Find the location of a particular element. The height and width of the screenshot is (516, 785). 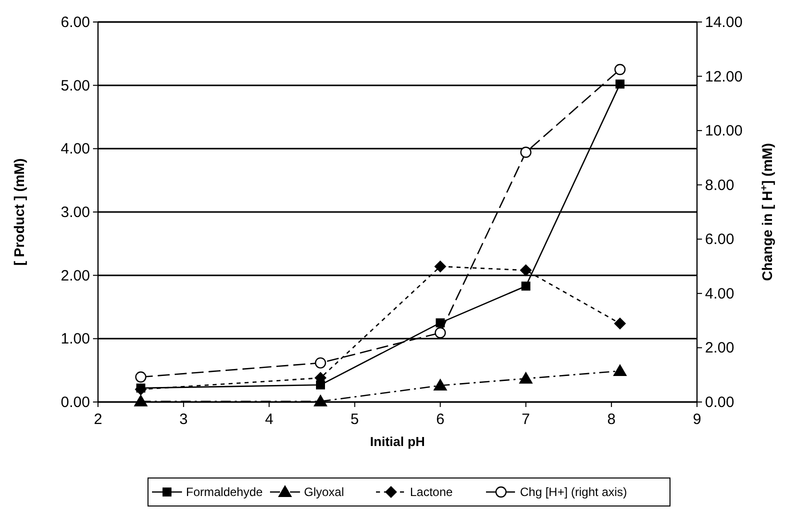

y-axis-title: [ Product ] (mM) is located at coordinates (19, 212).